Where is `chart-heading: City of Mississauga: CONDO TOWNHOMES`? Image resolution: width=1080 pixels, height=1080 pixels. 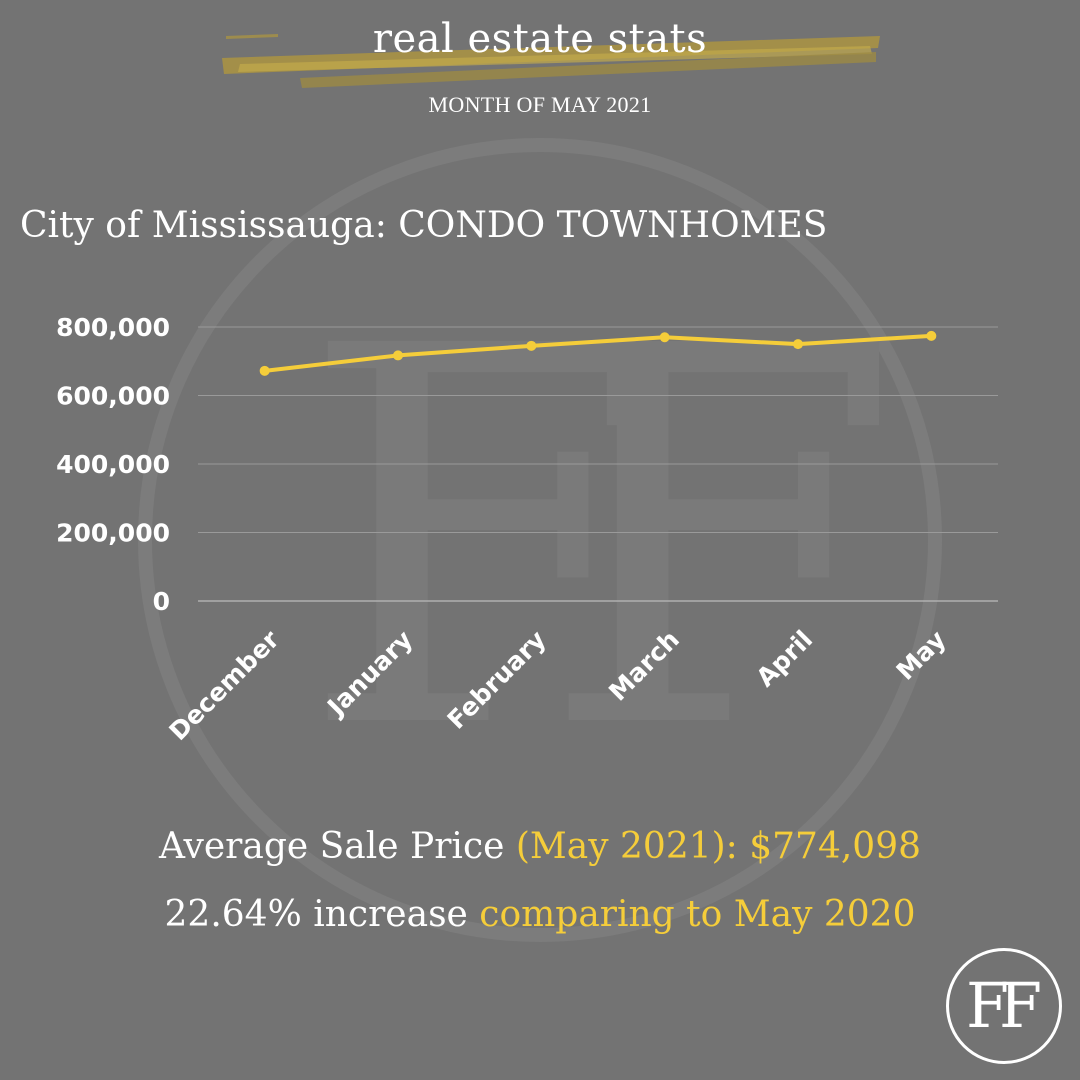
chart-heading: City of Mississauga: CONDO TOWNHOMES is located at coordinates (424, 225).